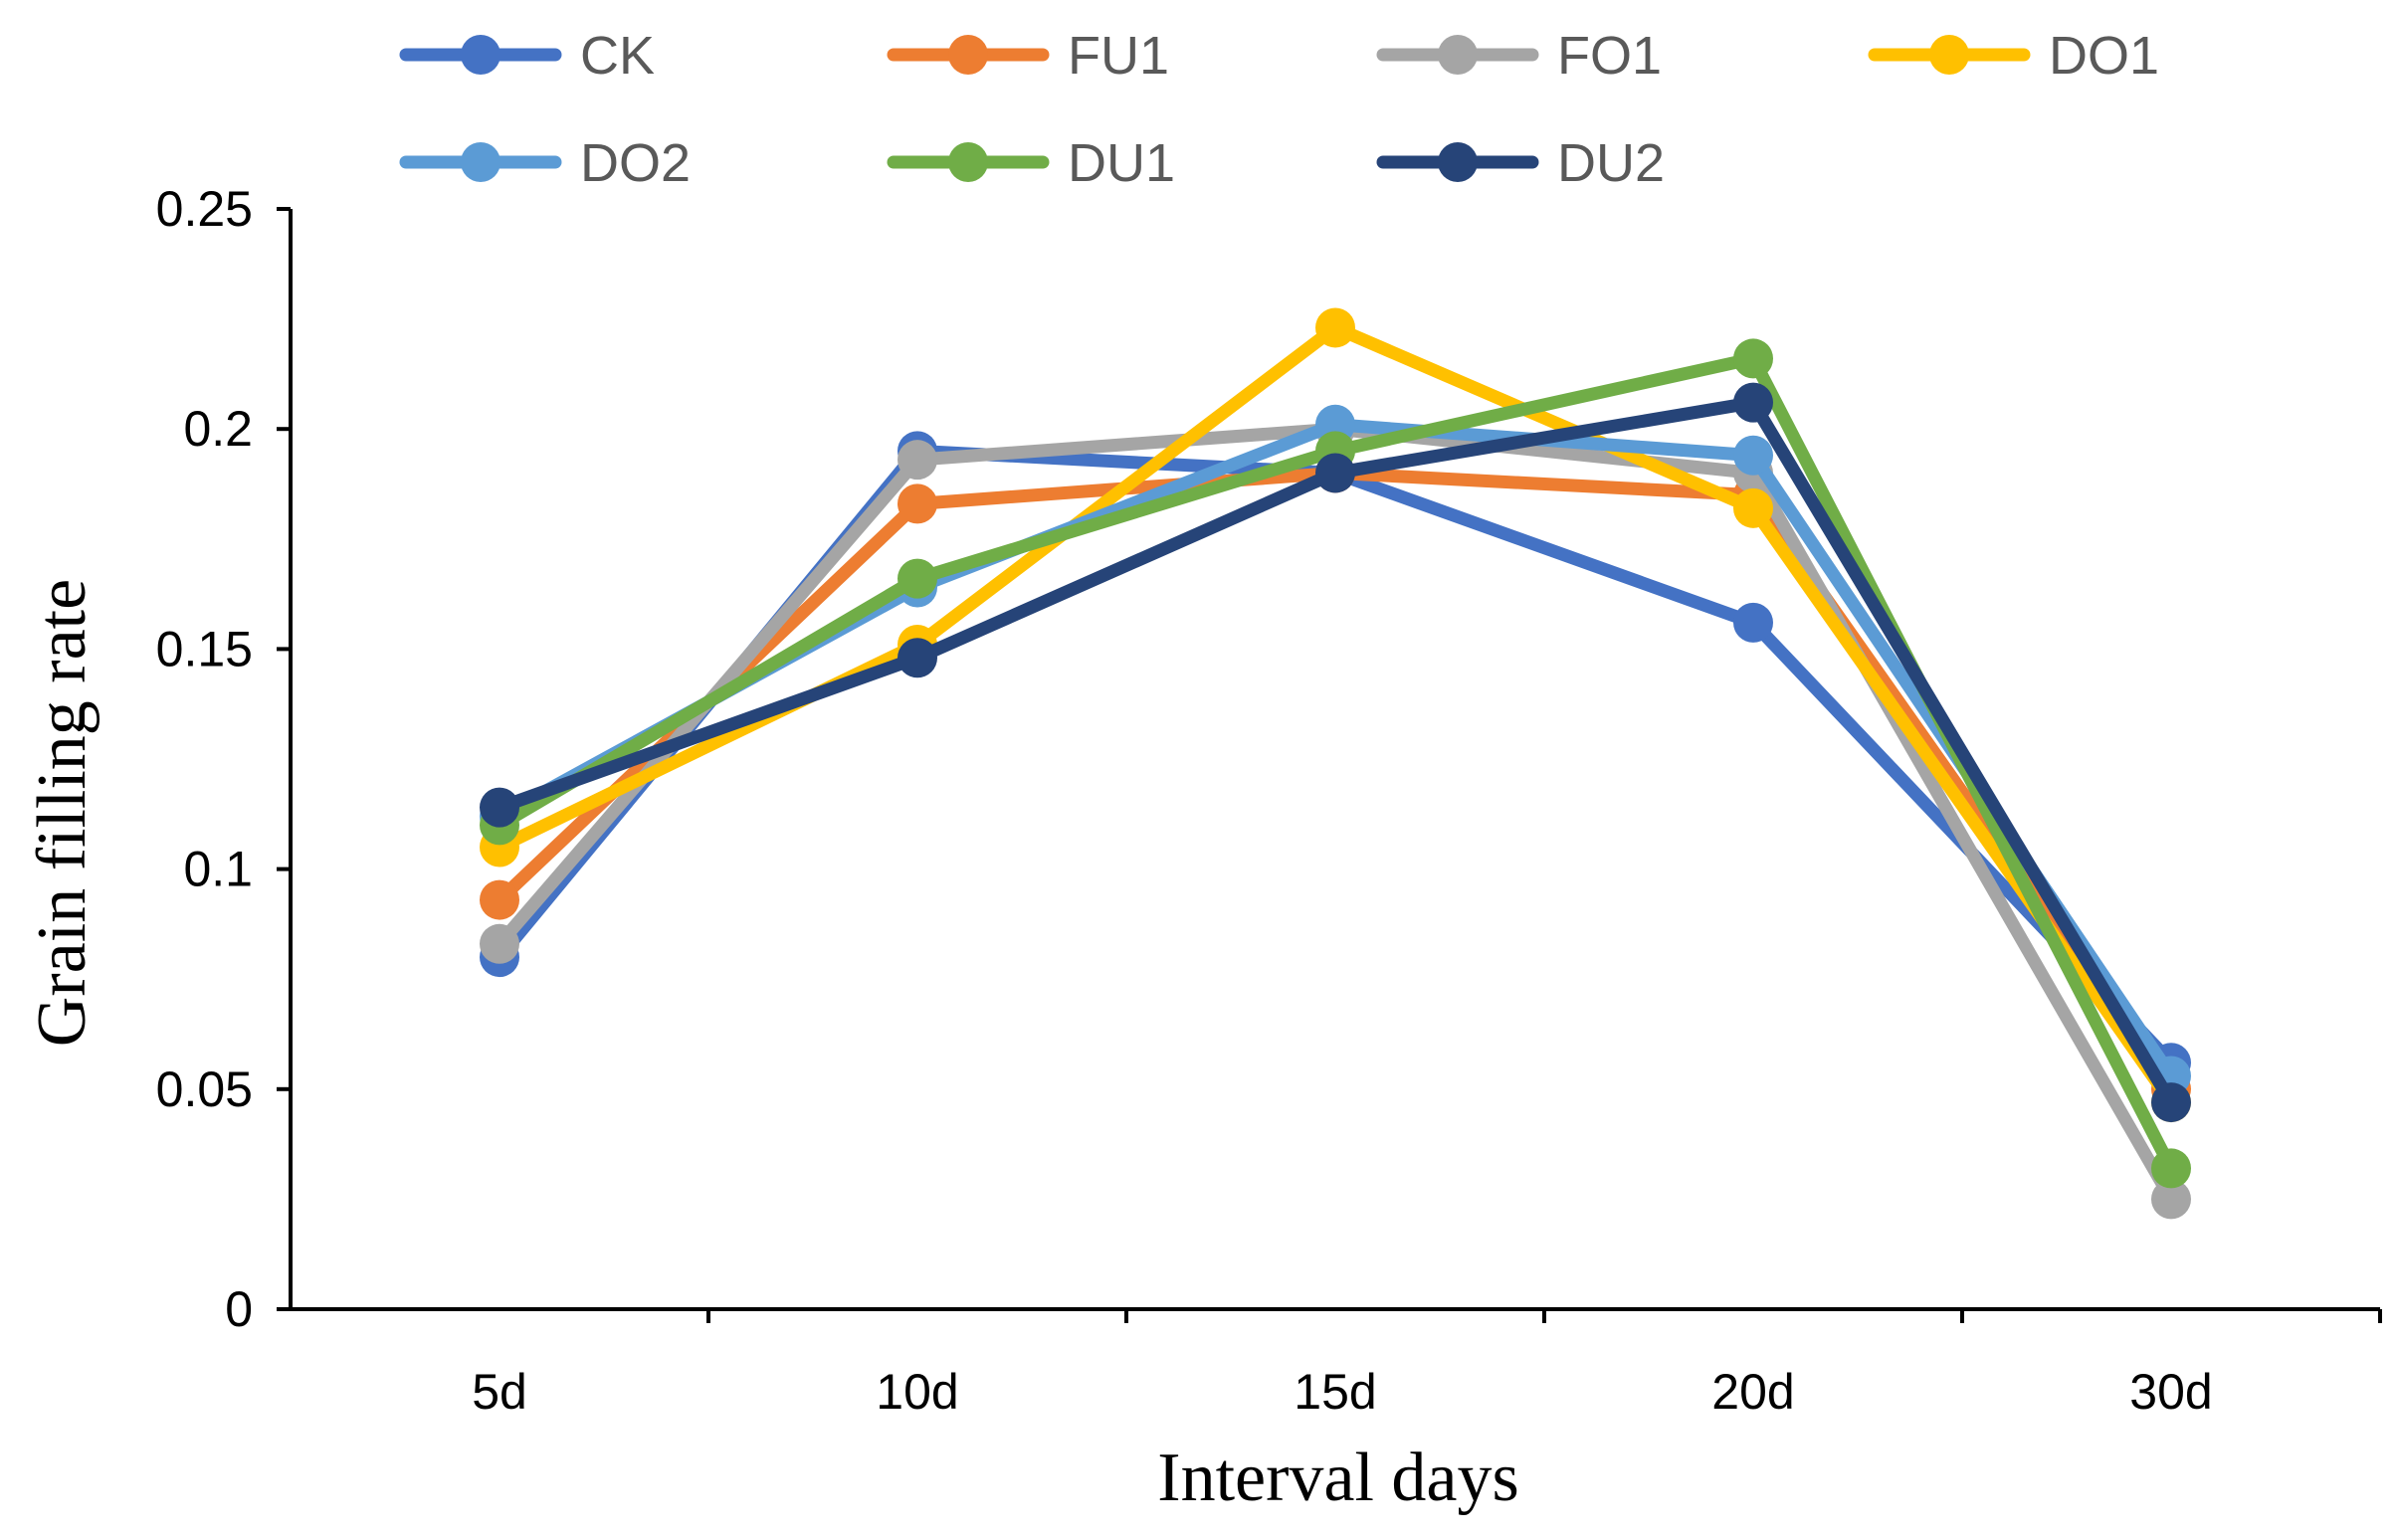 The image size is (2397, 1540). I want to click on legend: CK FU1 FO1 DO1 DO2 DU1 DU2, so click(1279, 109).